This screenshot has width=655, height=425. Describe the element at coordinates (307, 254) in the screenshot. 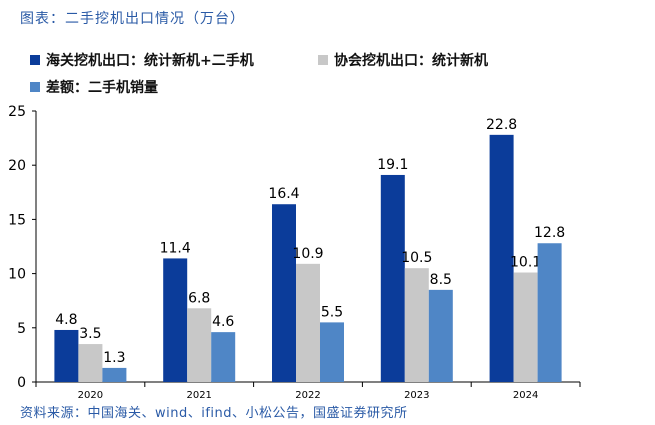

I see `data-label: 10.9` at that location.